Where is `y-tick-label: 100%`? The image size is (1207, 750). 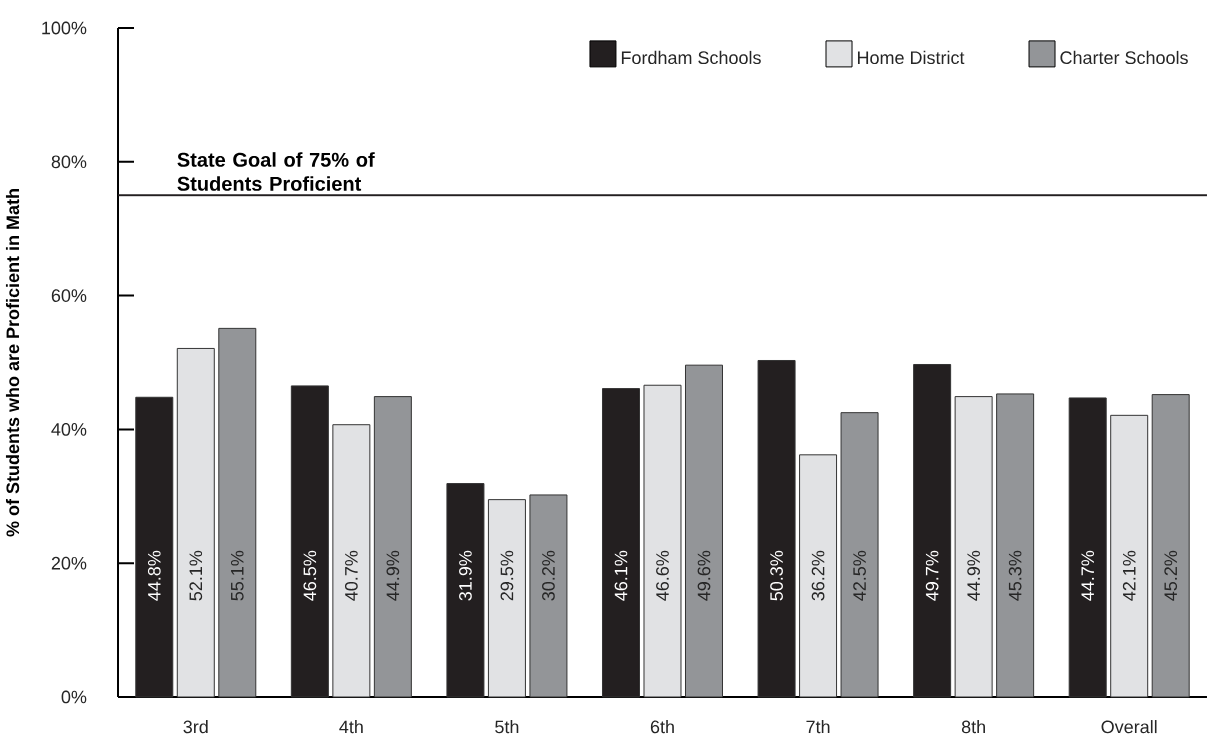
y-tick-label: 100% is located at coordinates (64, 28).